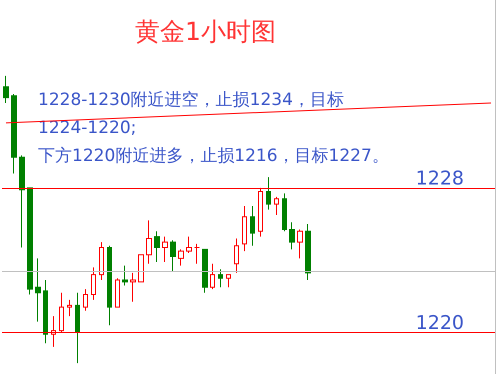 The width and height of the screenshot is (496, 374). What do you see at coordinates (191, 114) in the screenshot?
I see `annotation: 1228-1230附近进空，止损1234，目标1224-1220;` at bounding box center [191, 114].